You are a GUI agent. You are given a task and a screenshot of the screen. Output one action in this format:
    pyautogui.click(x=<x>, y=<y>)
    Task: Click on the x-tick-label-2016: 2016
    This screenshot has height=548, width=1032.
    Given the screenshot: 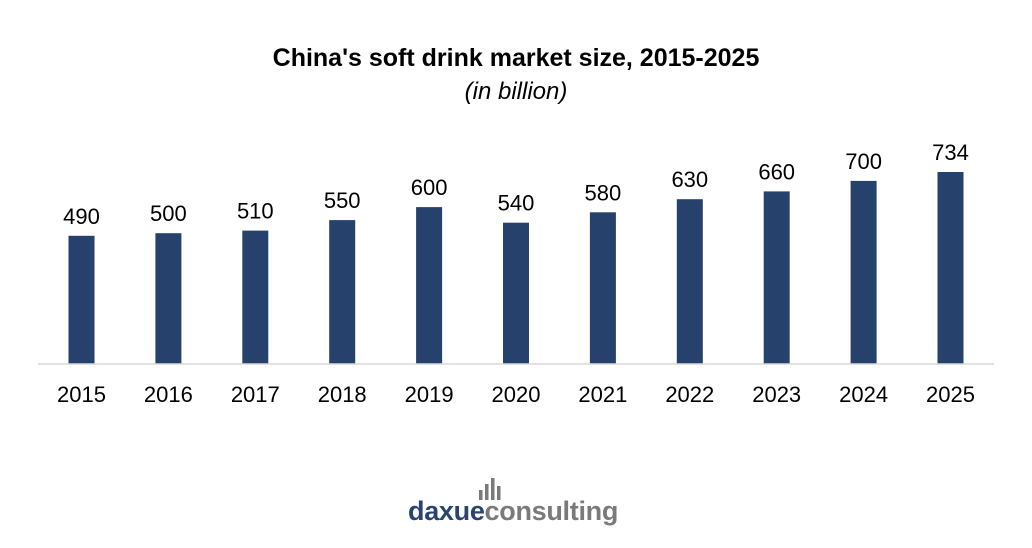 What is the action you would take?
    pyautogui.click(x=168, y=394)
    